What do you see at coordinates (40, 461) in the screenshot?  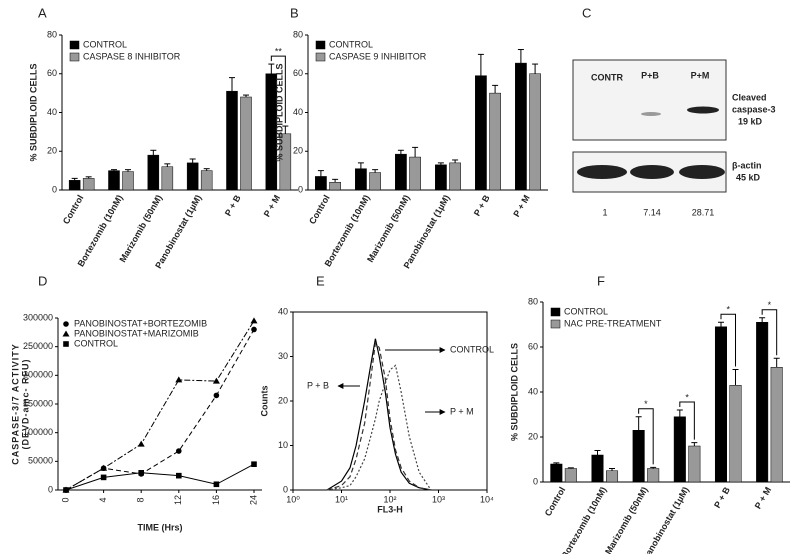 I see `y-tick-label: 50000` at bounding box center [40, 461].